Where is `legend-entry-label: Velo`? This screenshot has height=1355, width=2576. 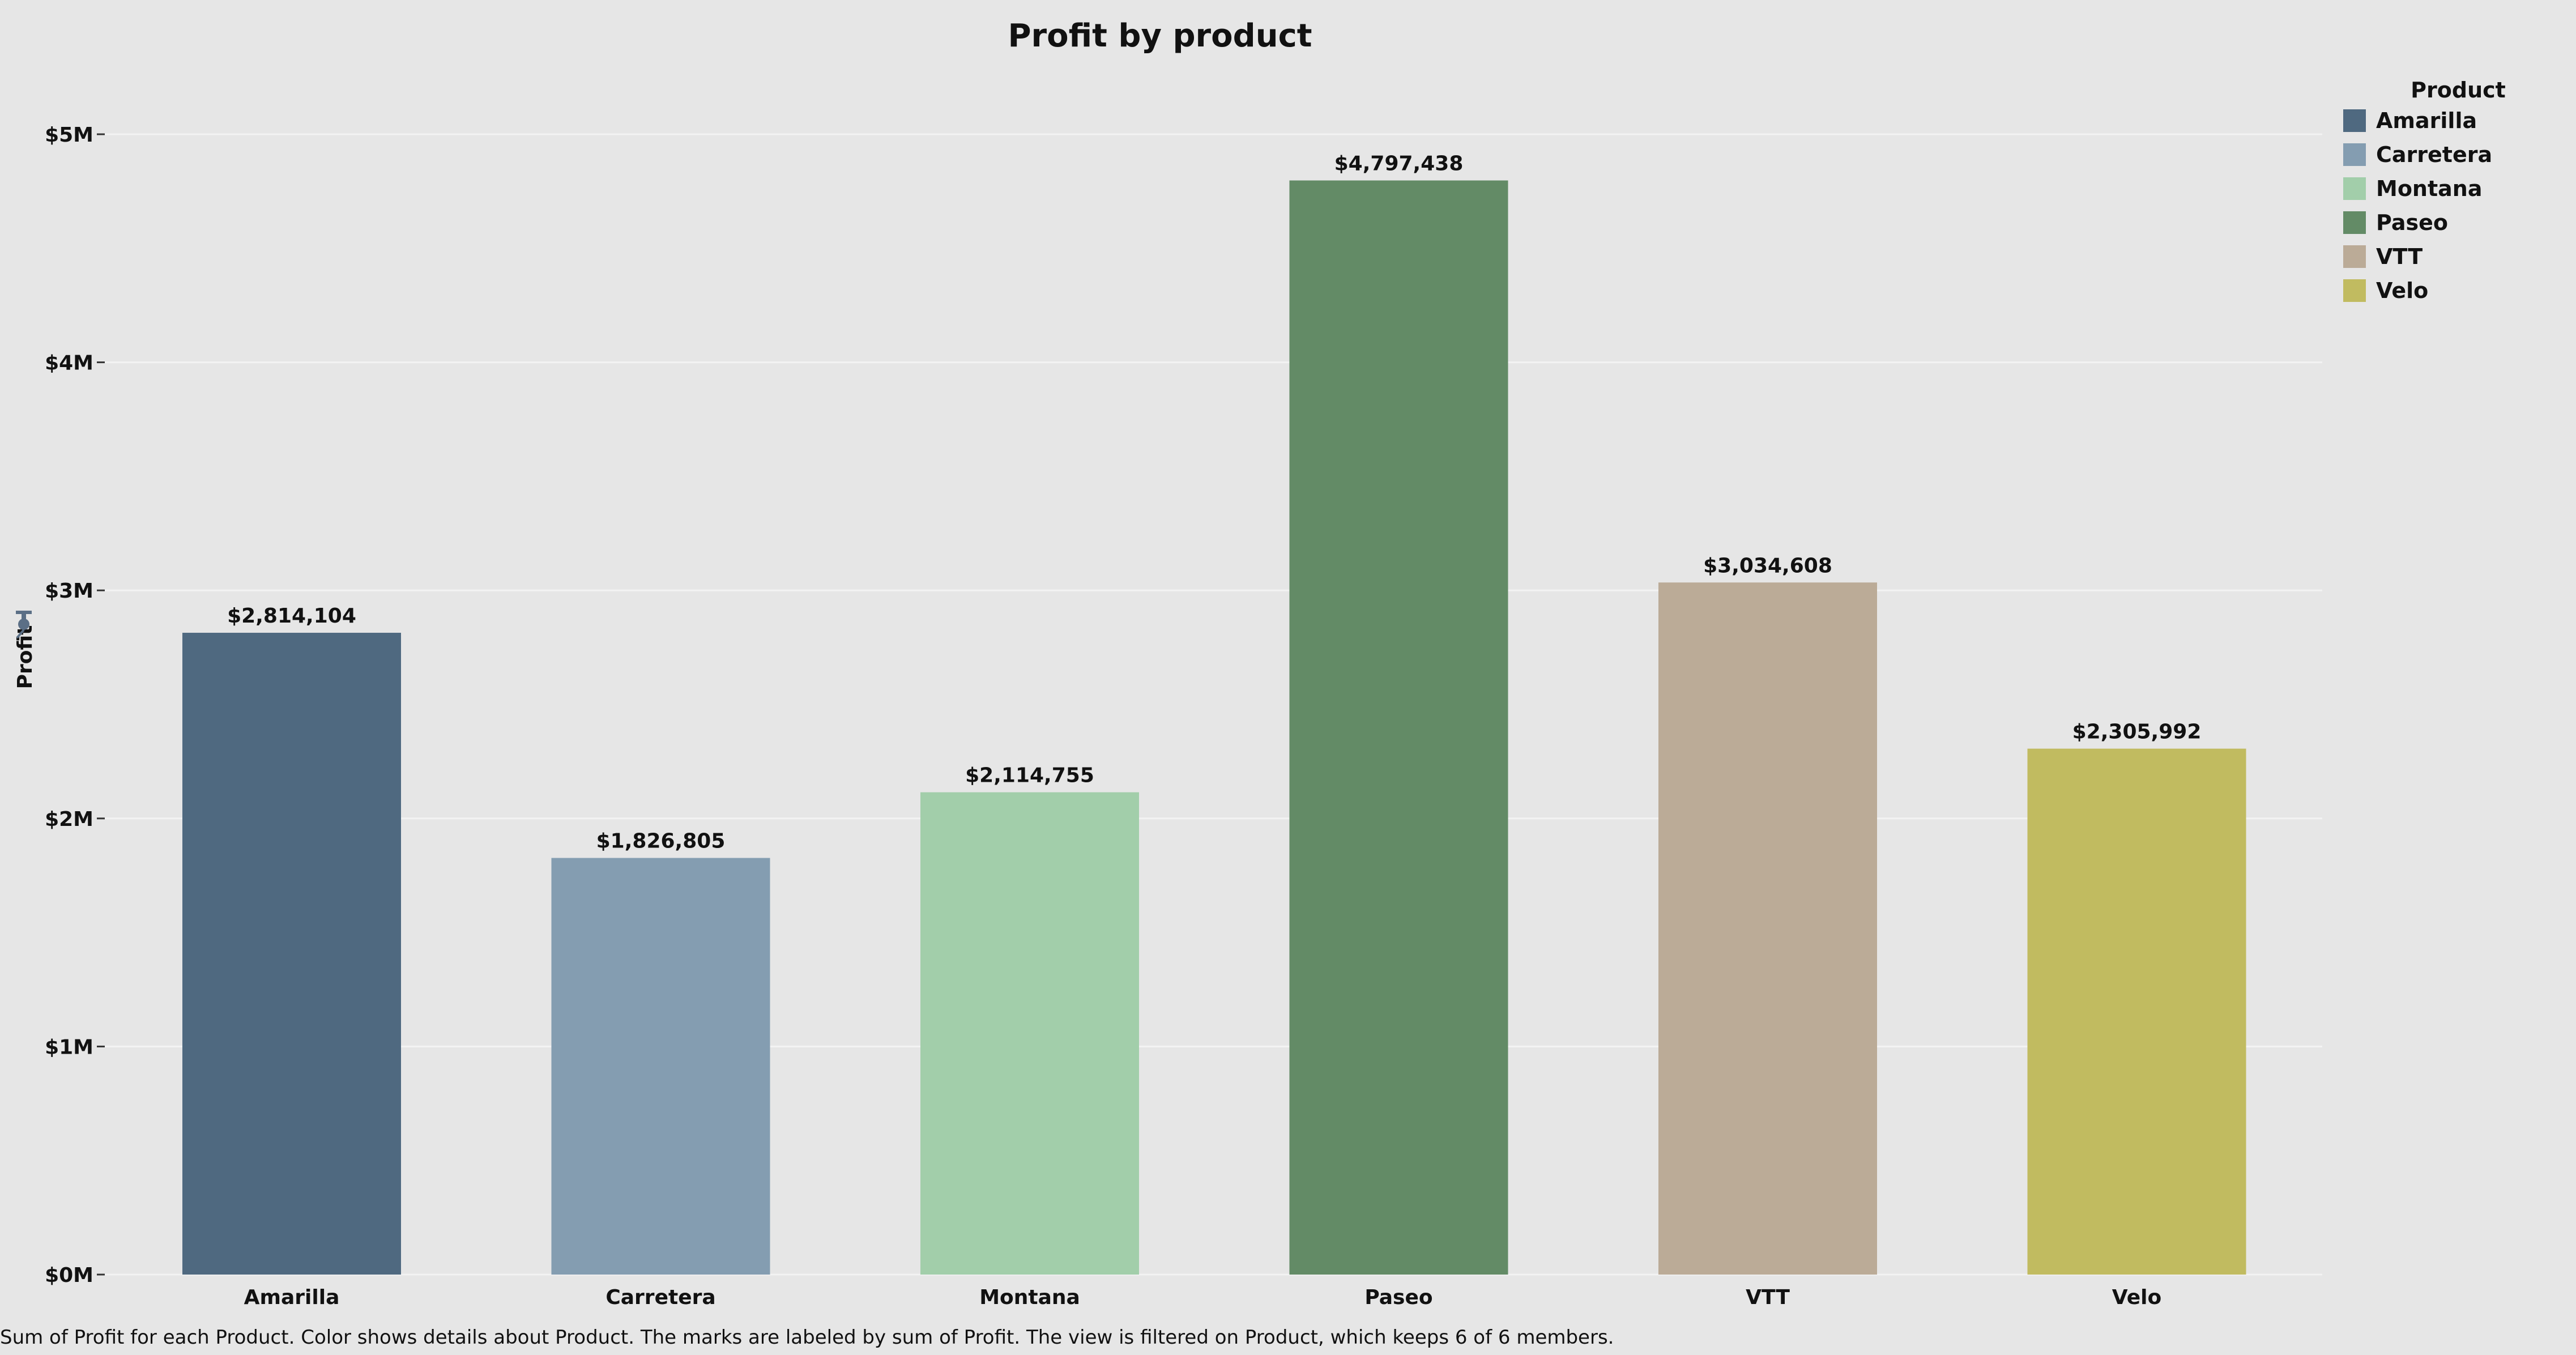 legend-entry-label: Velo is located at coordinates (2402, 290).